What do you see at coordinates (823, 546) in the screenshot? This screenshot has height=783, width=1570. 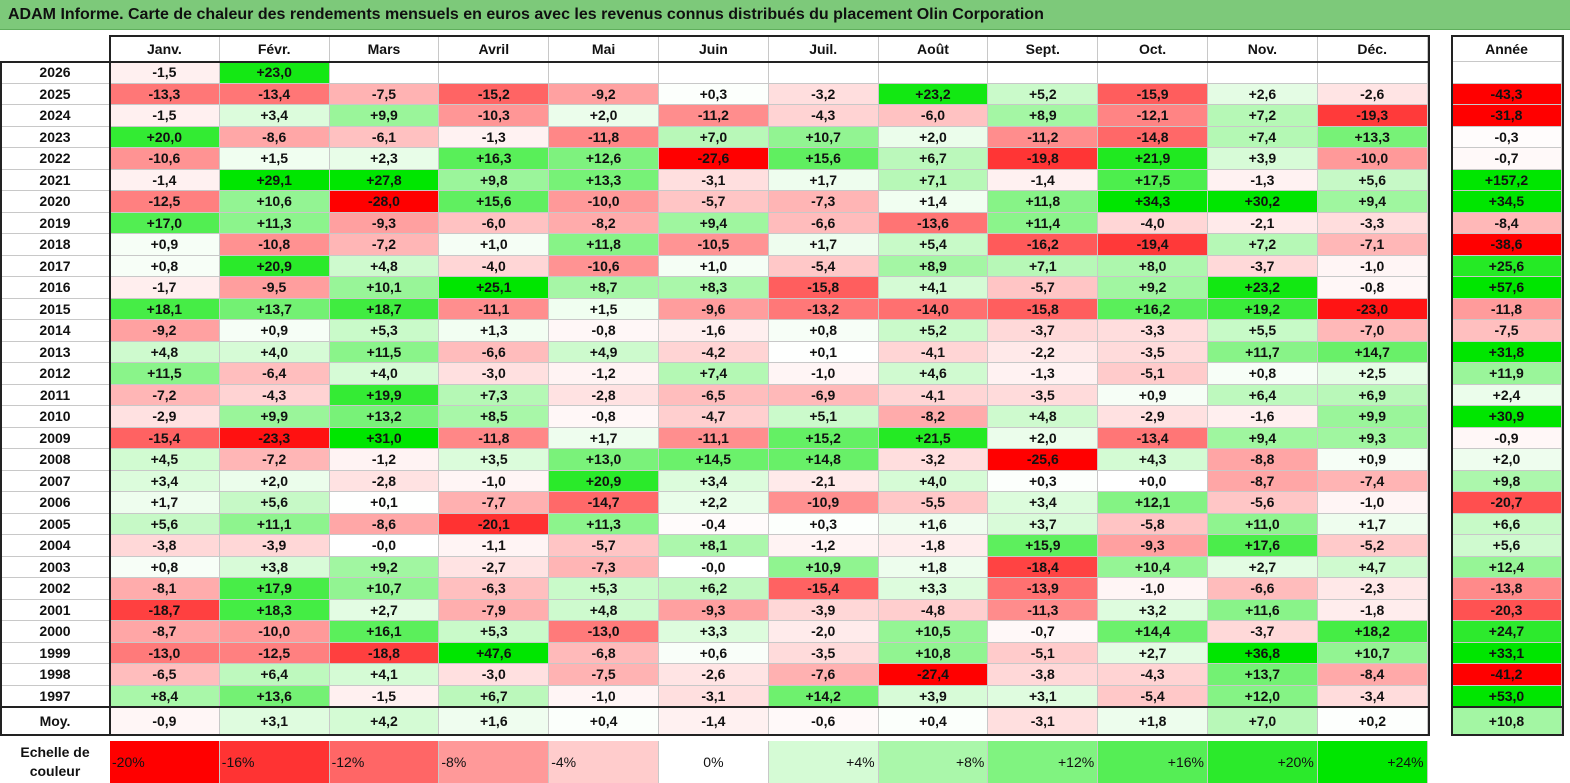 I see `heatmap-cell: -1,2` at bounding box center [823, 546].